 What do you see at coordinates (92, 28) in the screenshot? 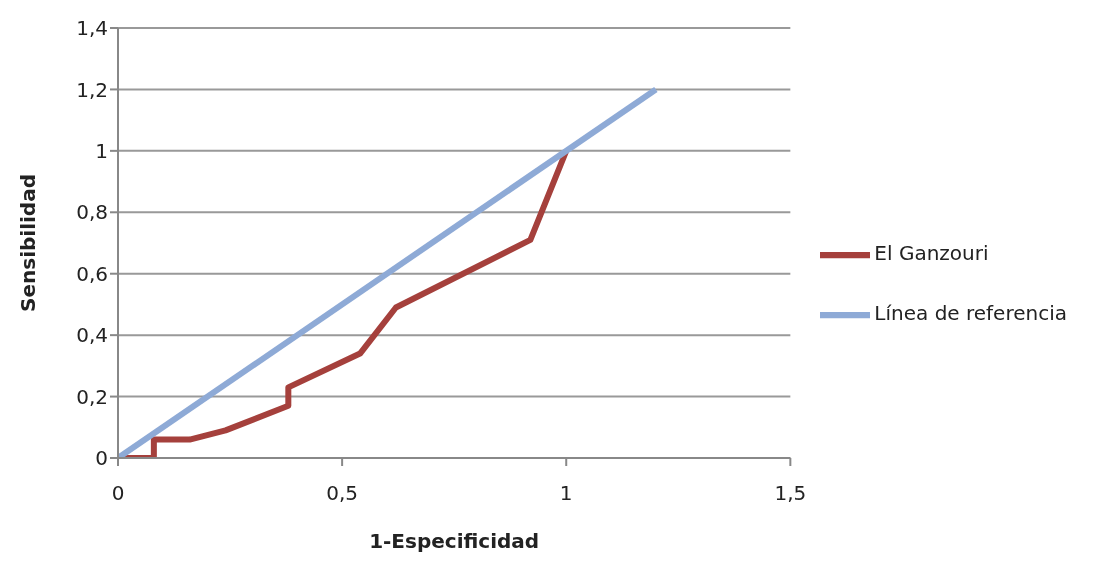
I see `y-tick-label: 1,4` at bounding box center [92, 28].